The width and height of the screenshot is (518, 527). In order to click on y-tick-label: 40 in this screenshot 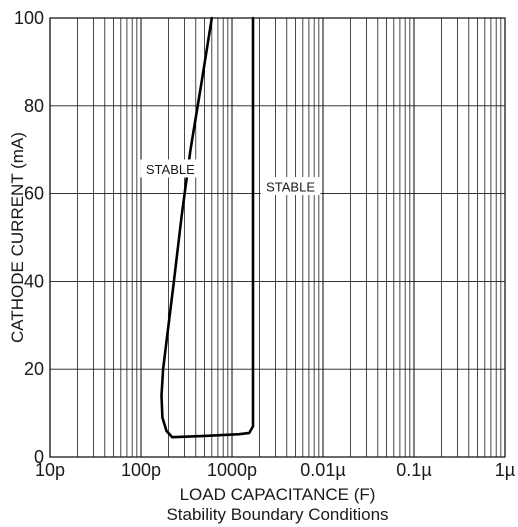, I will do `click(34, 281)`.